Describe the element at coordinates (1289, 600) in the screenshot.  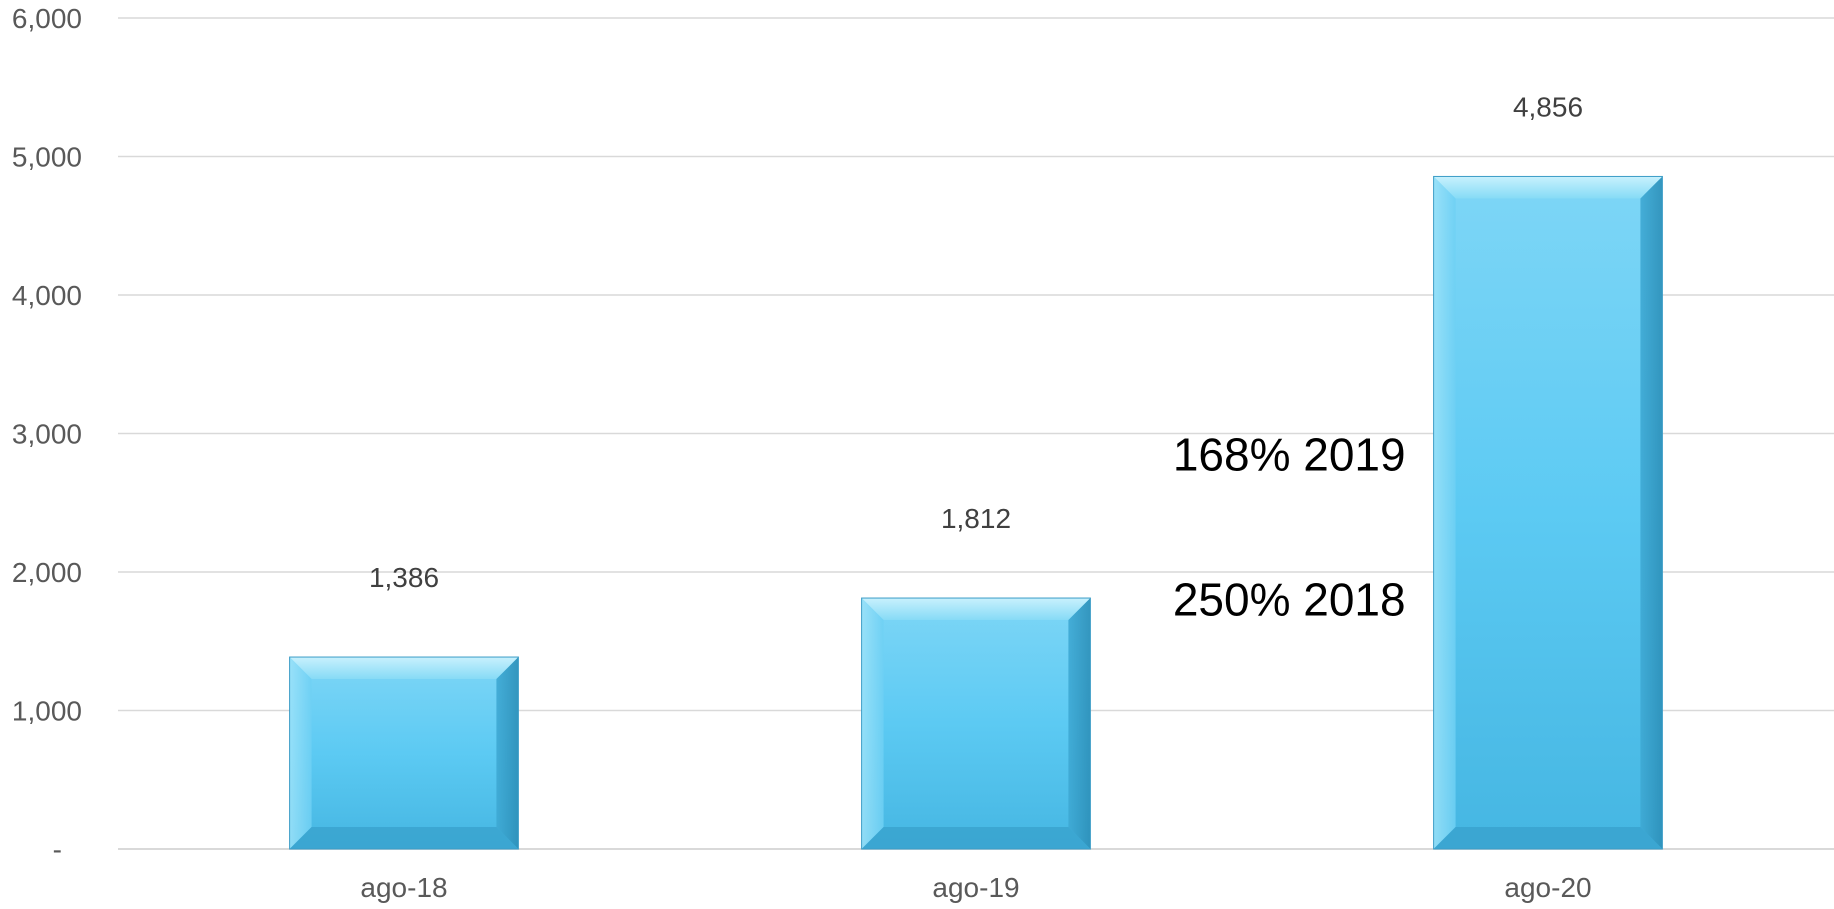
I see `annotation-label: 250% 2018` at that location.